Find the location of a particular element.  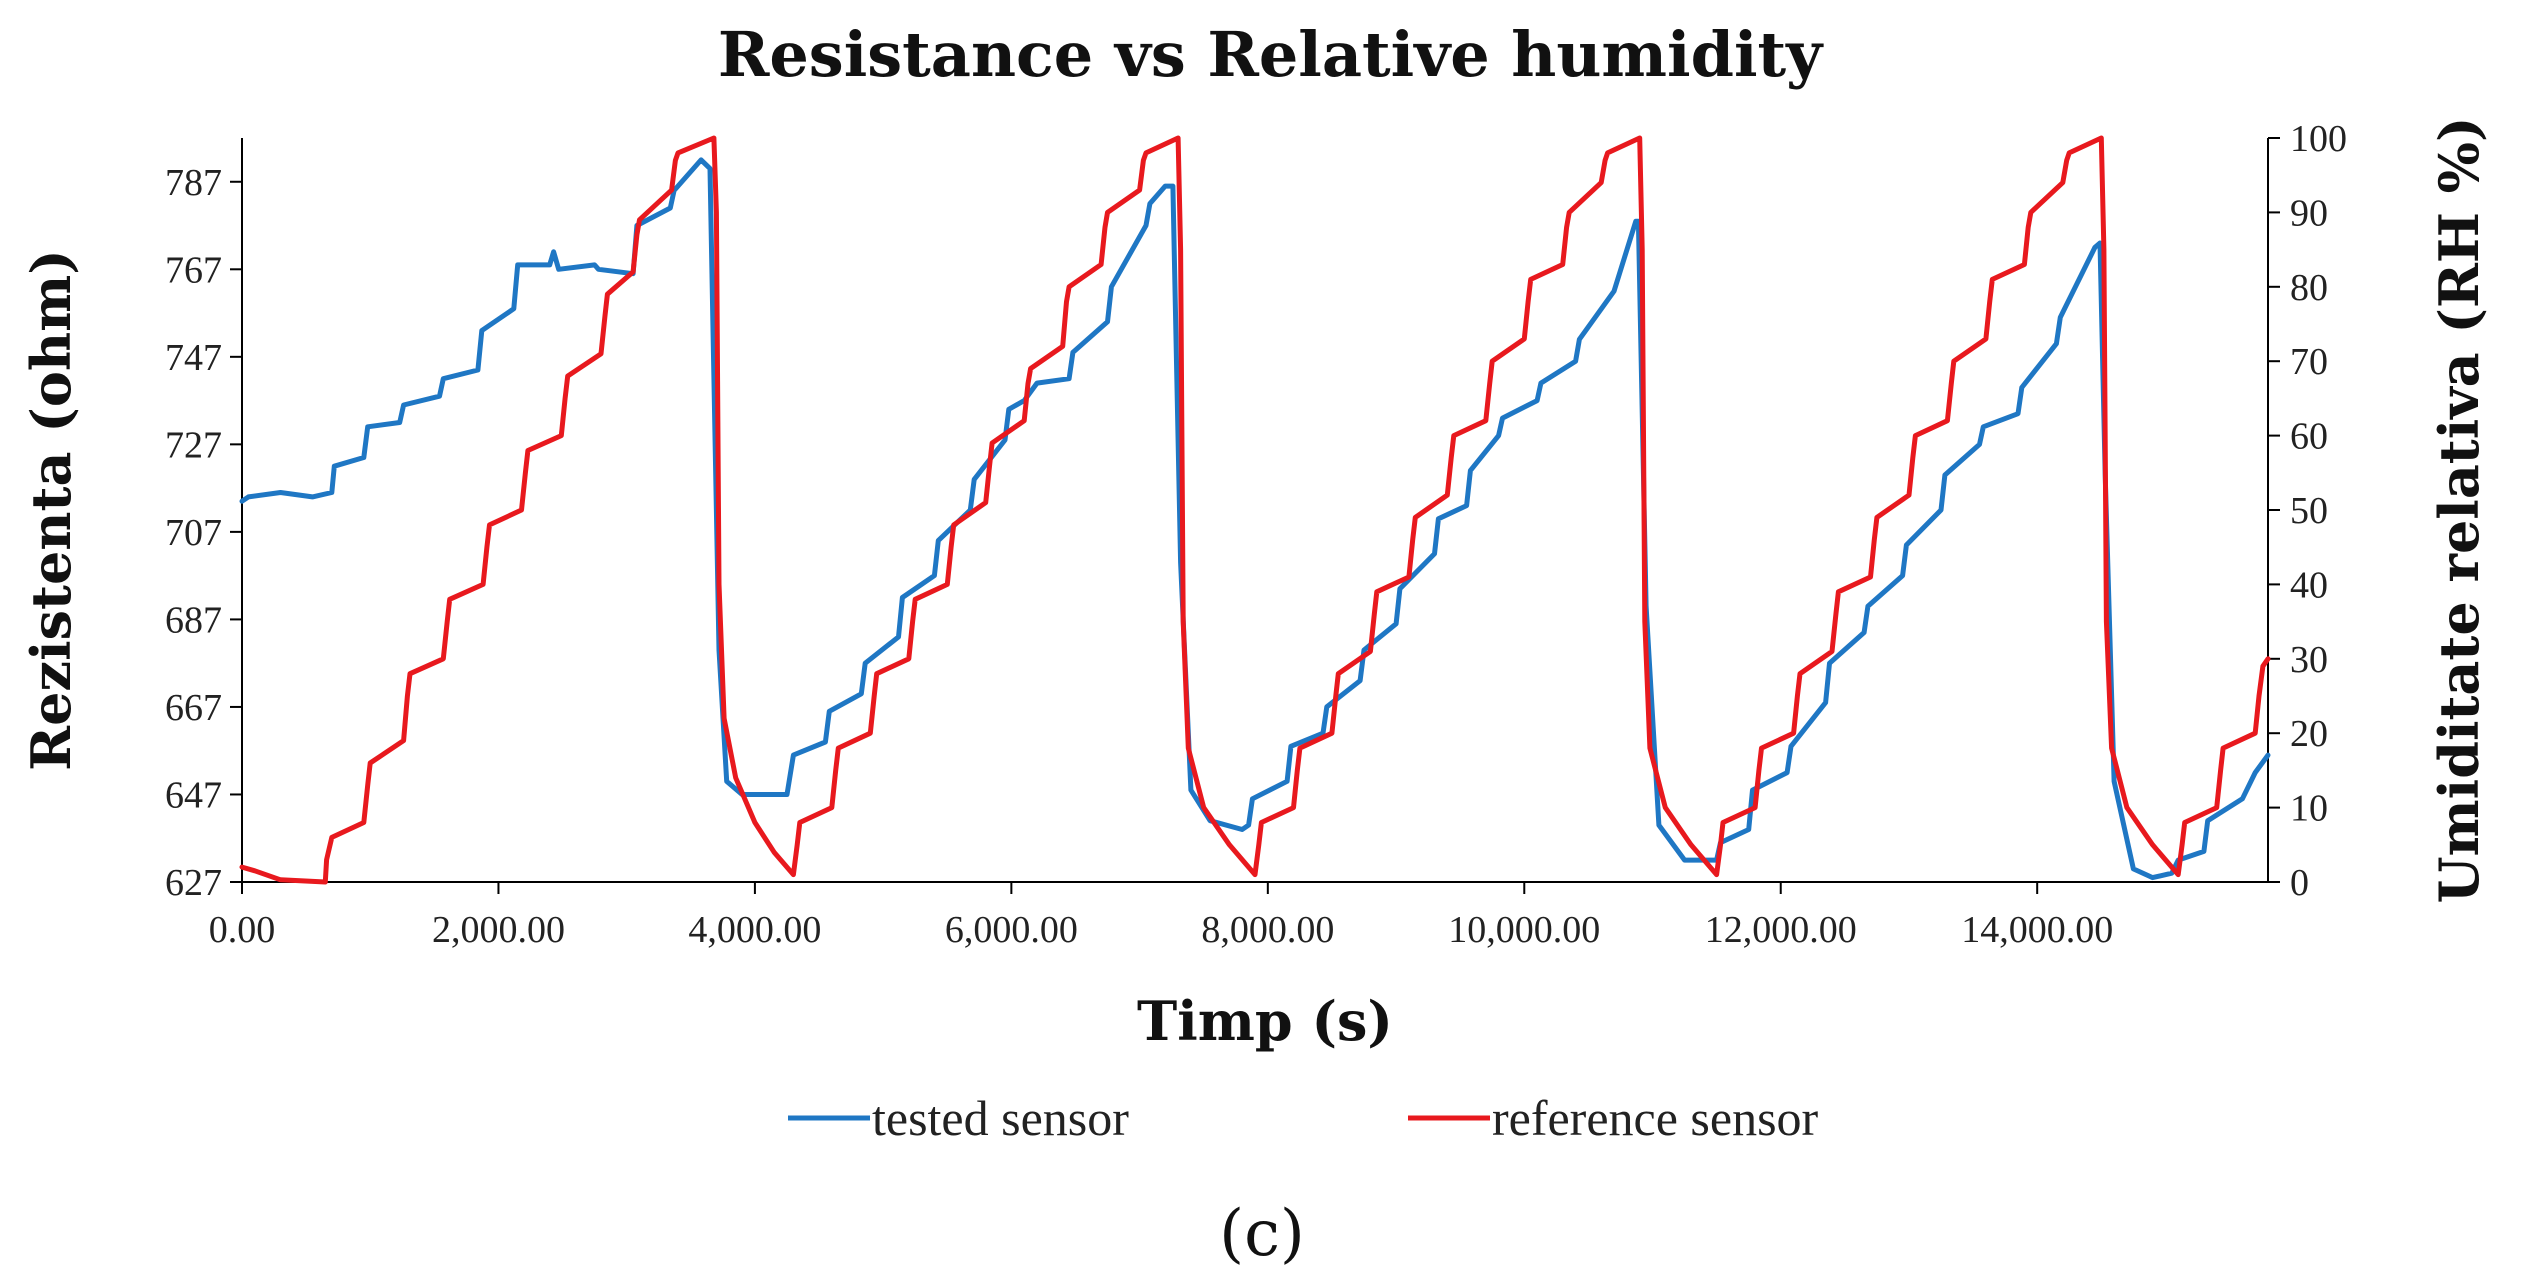

figure-caption: (c) is located at coordinates (1262, 1234).